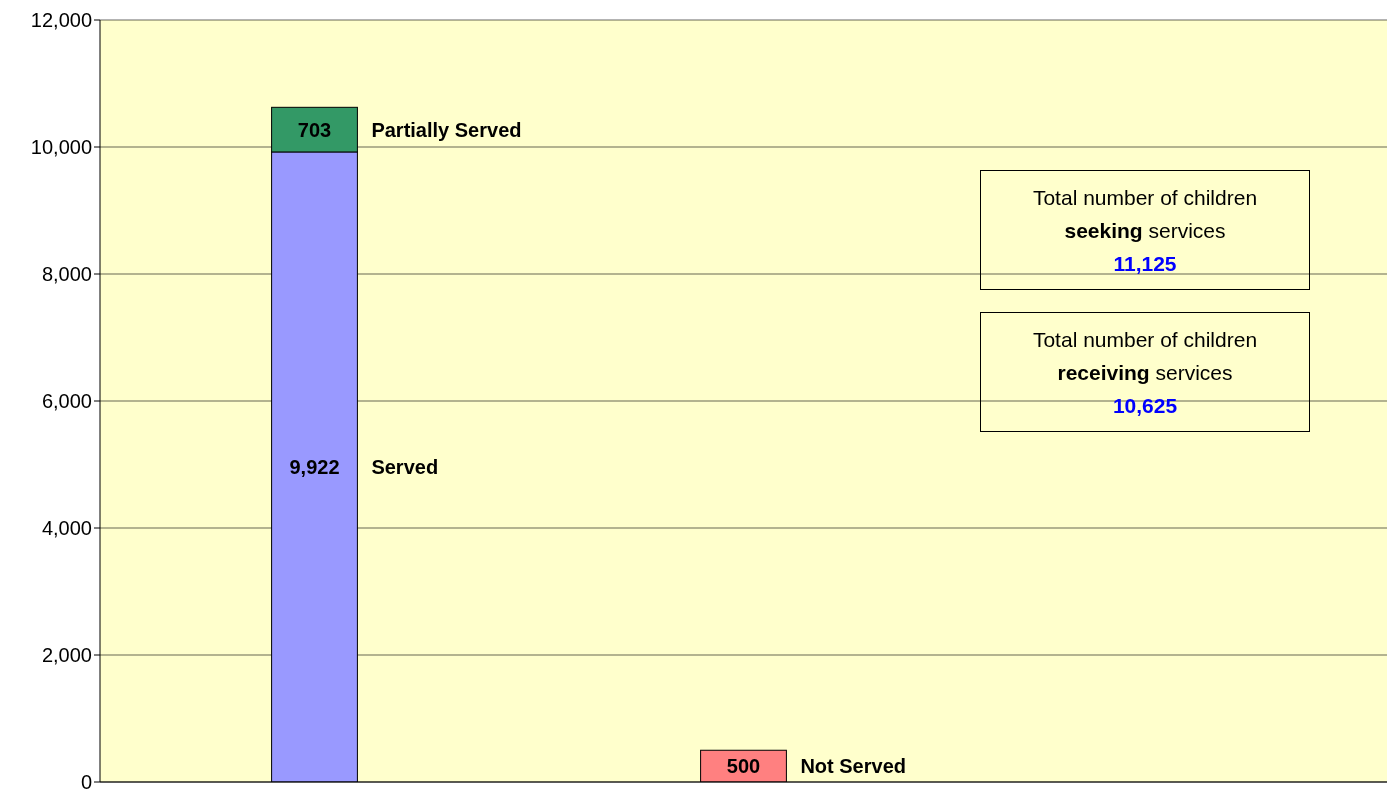 The width and height of the screenshot is (1387, 795). I want to click on note-box: Total number of children seeking services 11,125, so click(1145, 230).